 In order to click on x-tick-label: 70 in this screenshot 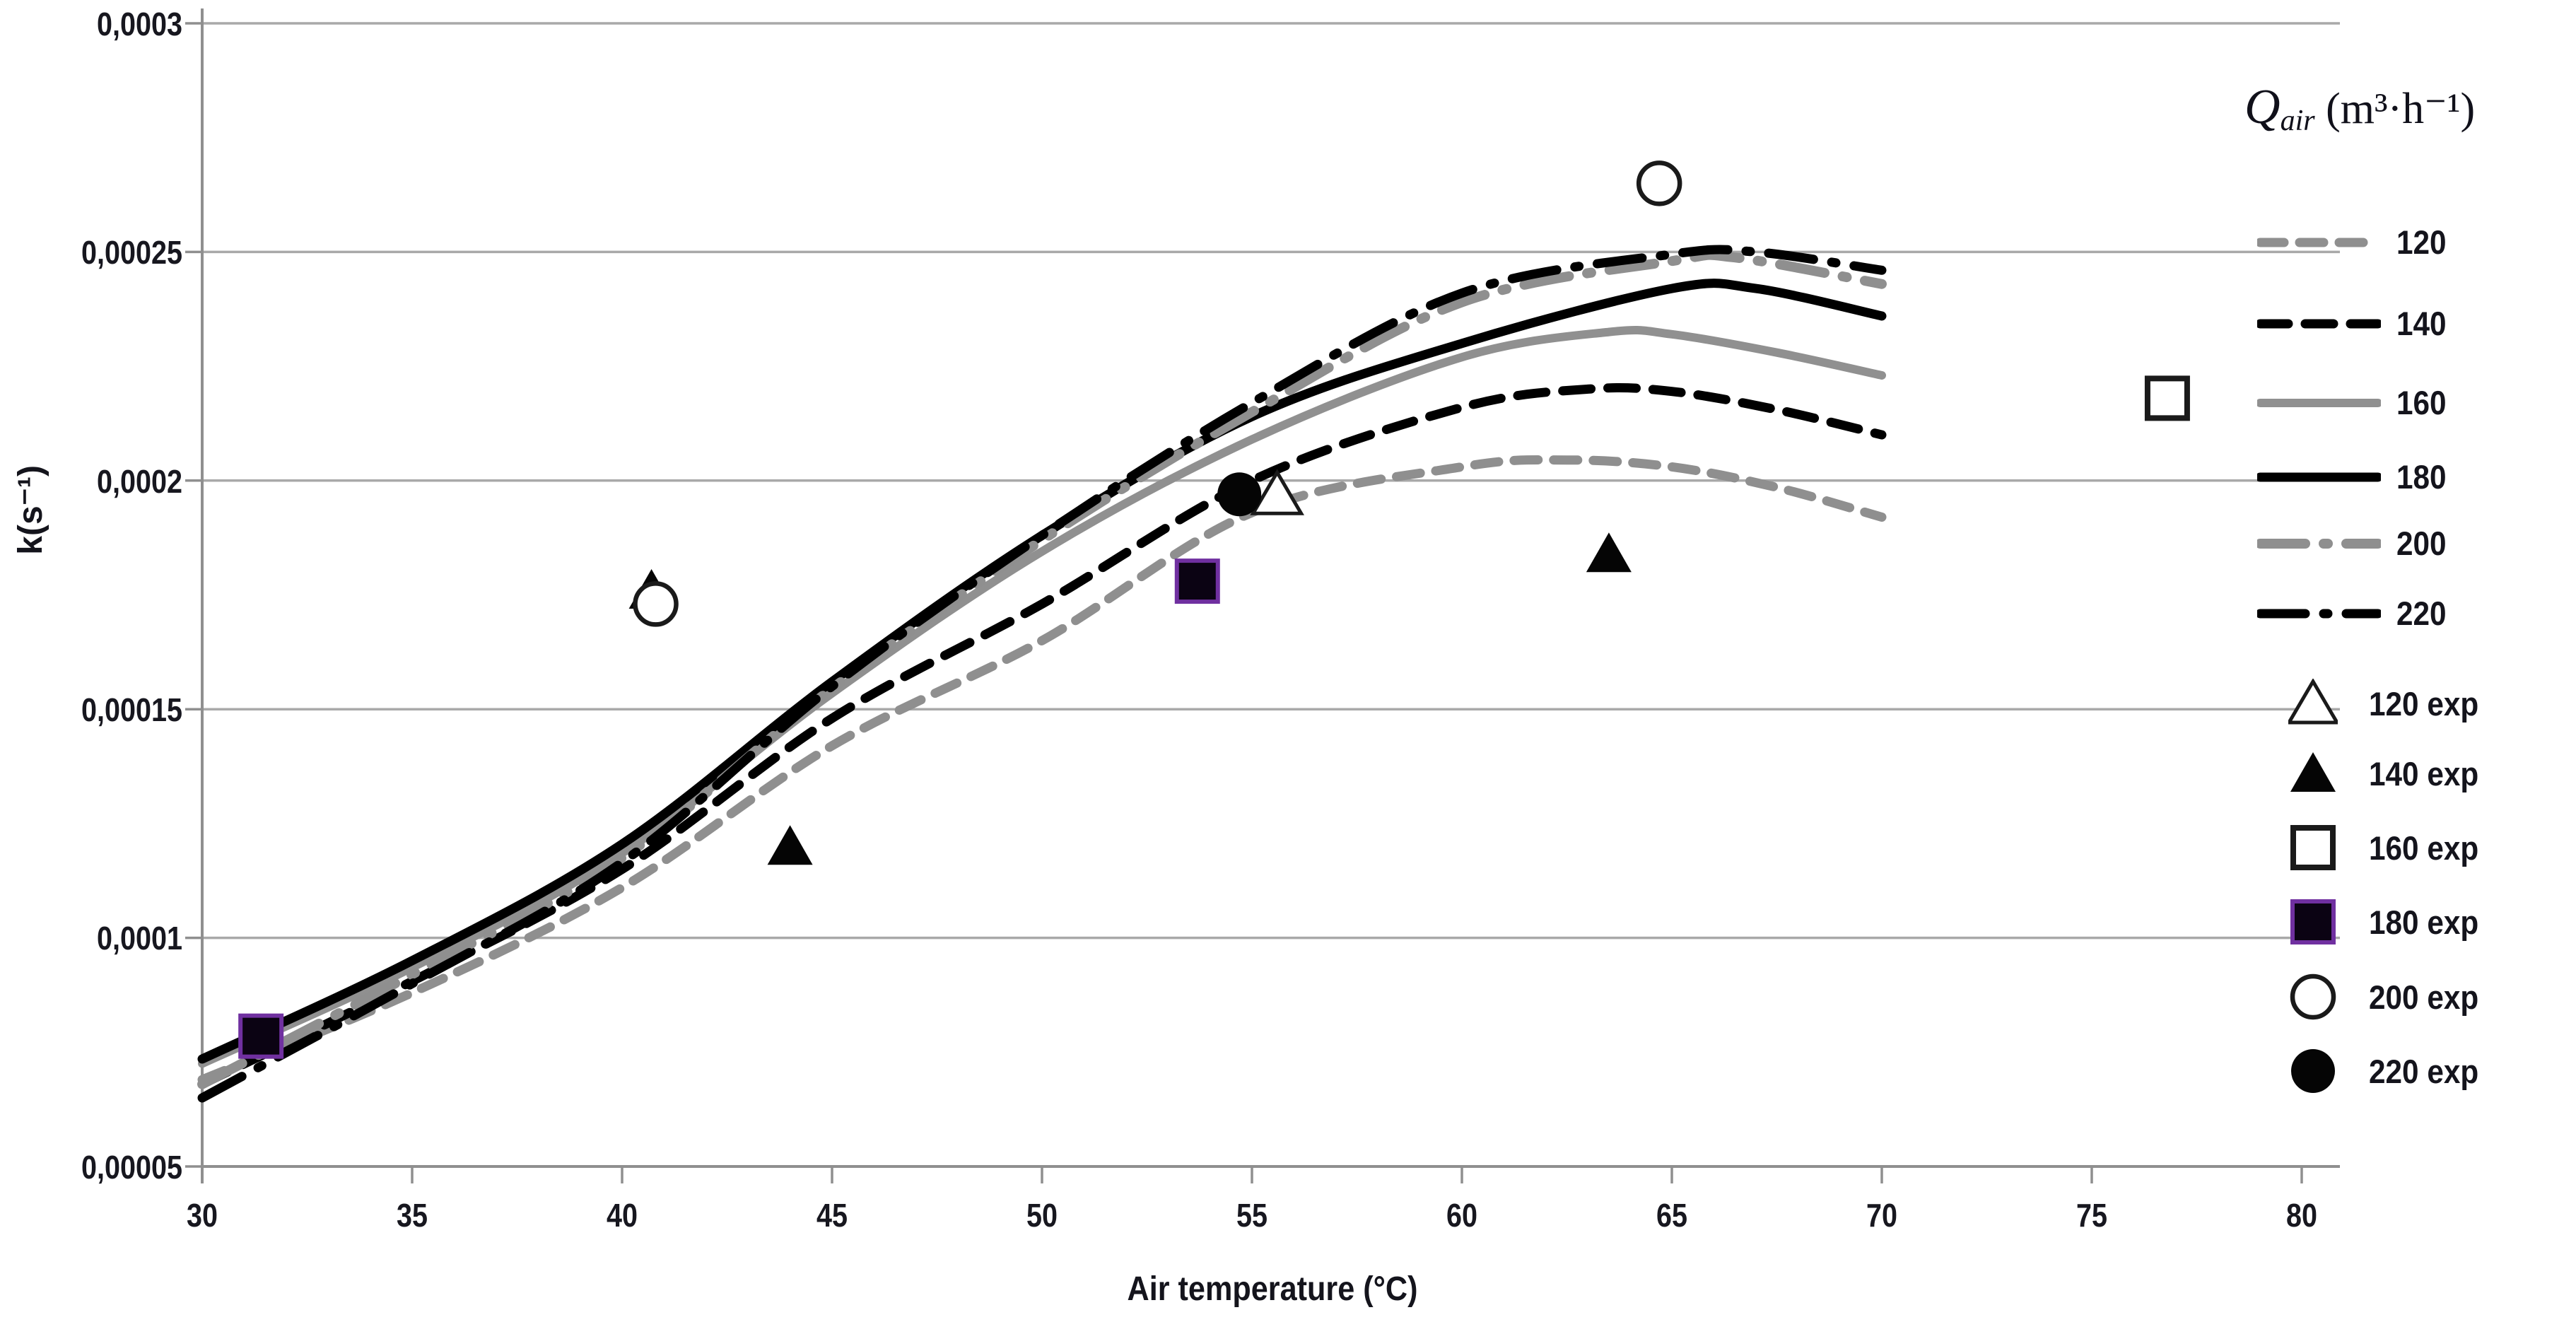, I will do `click(1881, 1215)`.